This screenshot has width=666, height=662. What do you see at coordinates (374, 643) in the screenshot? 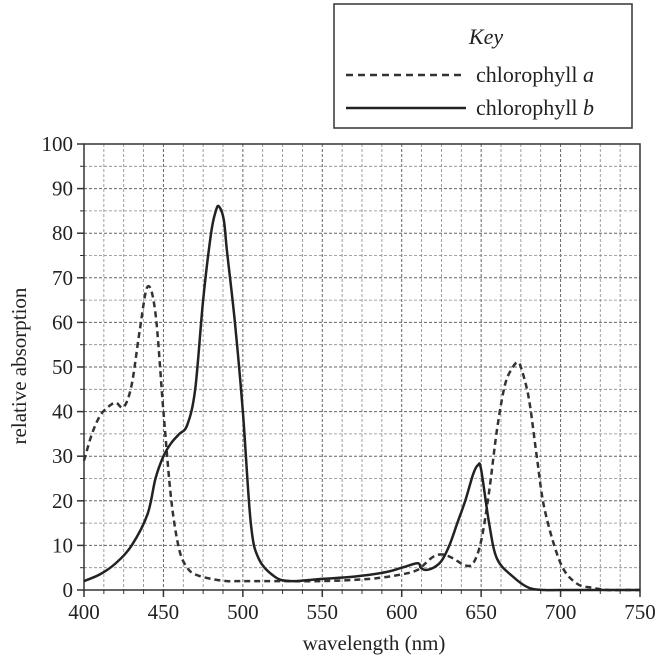
I see `x-axis-title: wavelength (nm)` at bounding box center [374, 643].